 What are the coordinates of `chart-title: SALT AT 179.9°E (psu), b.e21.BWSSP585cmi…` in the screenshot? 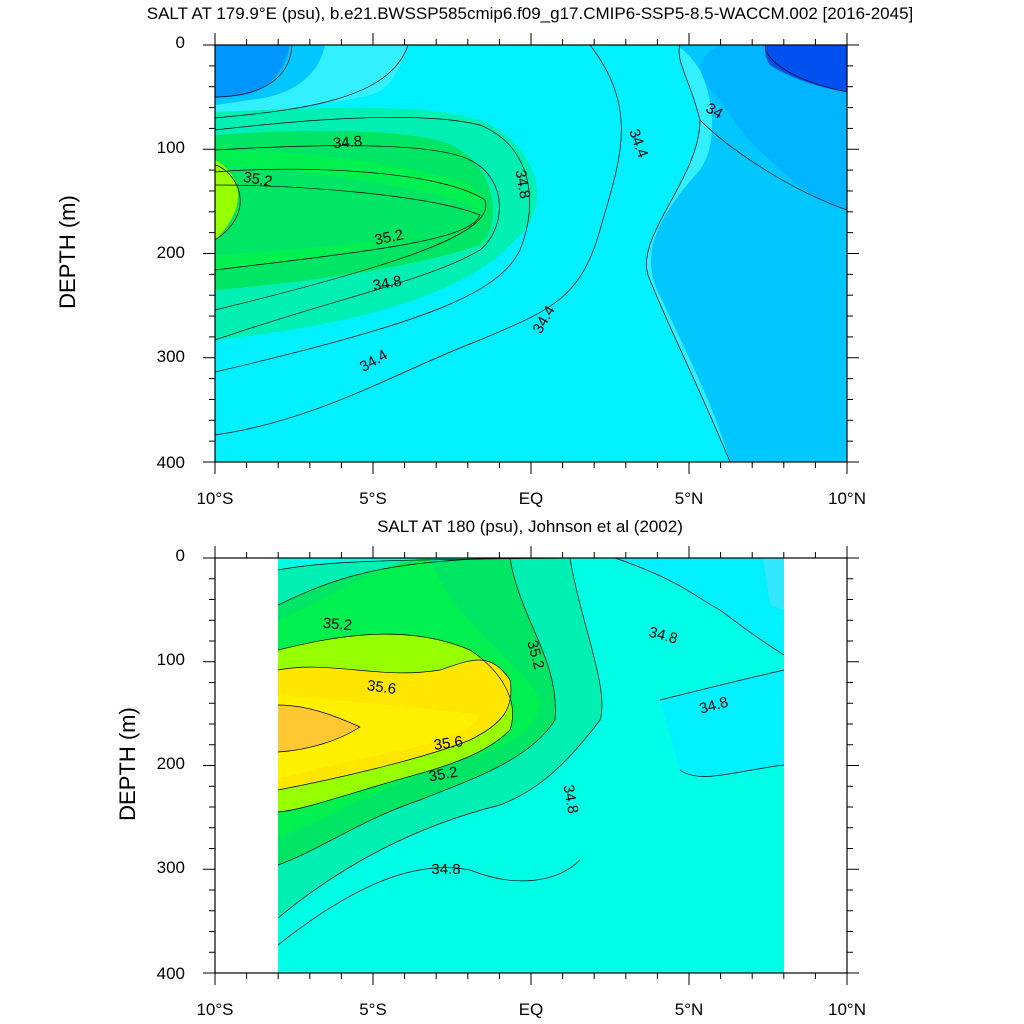 It's located at (530, 13).